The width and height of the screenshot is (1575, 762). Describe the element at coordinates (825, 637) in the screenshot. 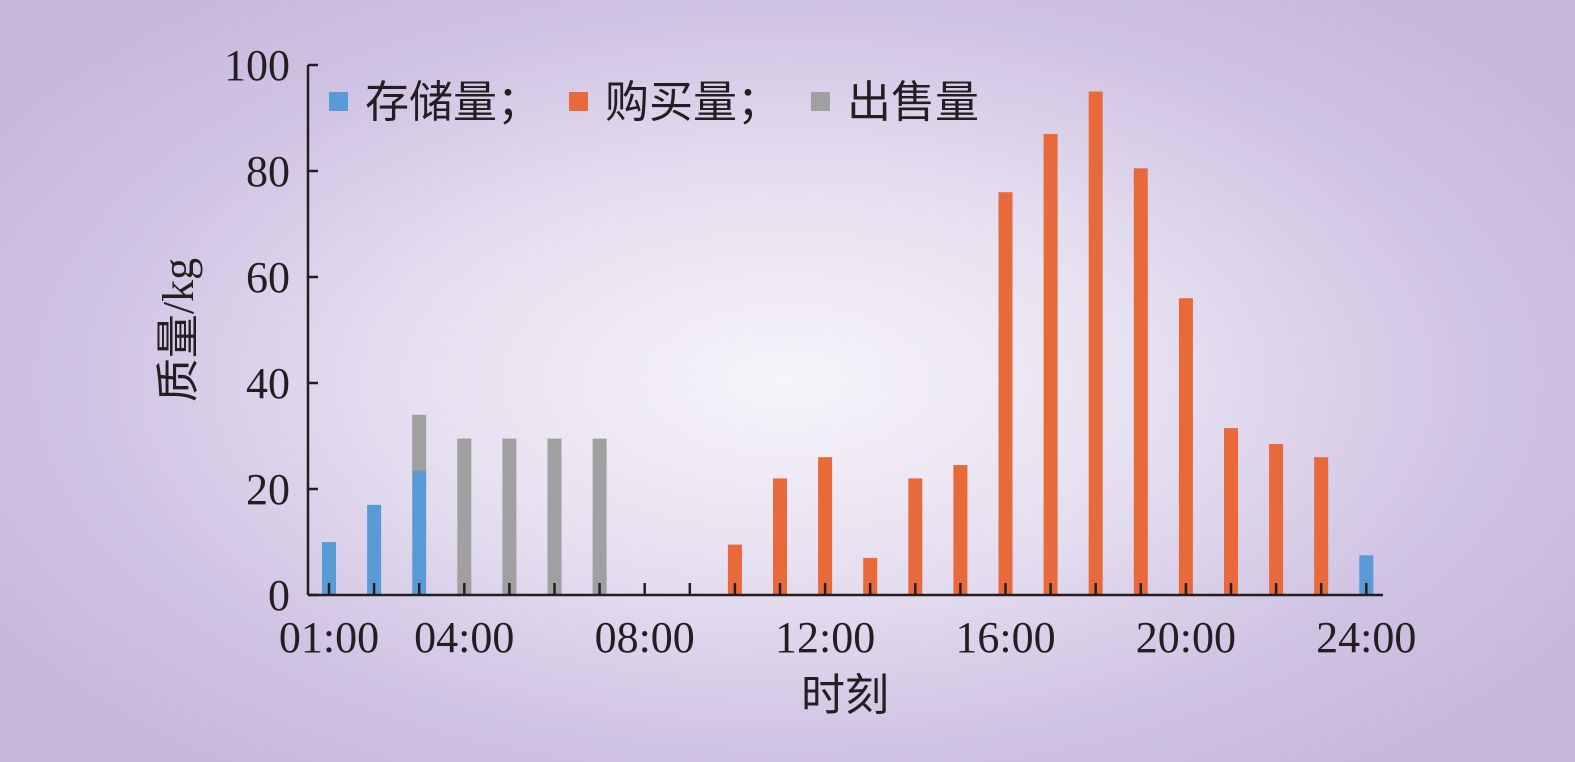

I see `x-tick-label-12: 12:00` at that location.